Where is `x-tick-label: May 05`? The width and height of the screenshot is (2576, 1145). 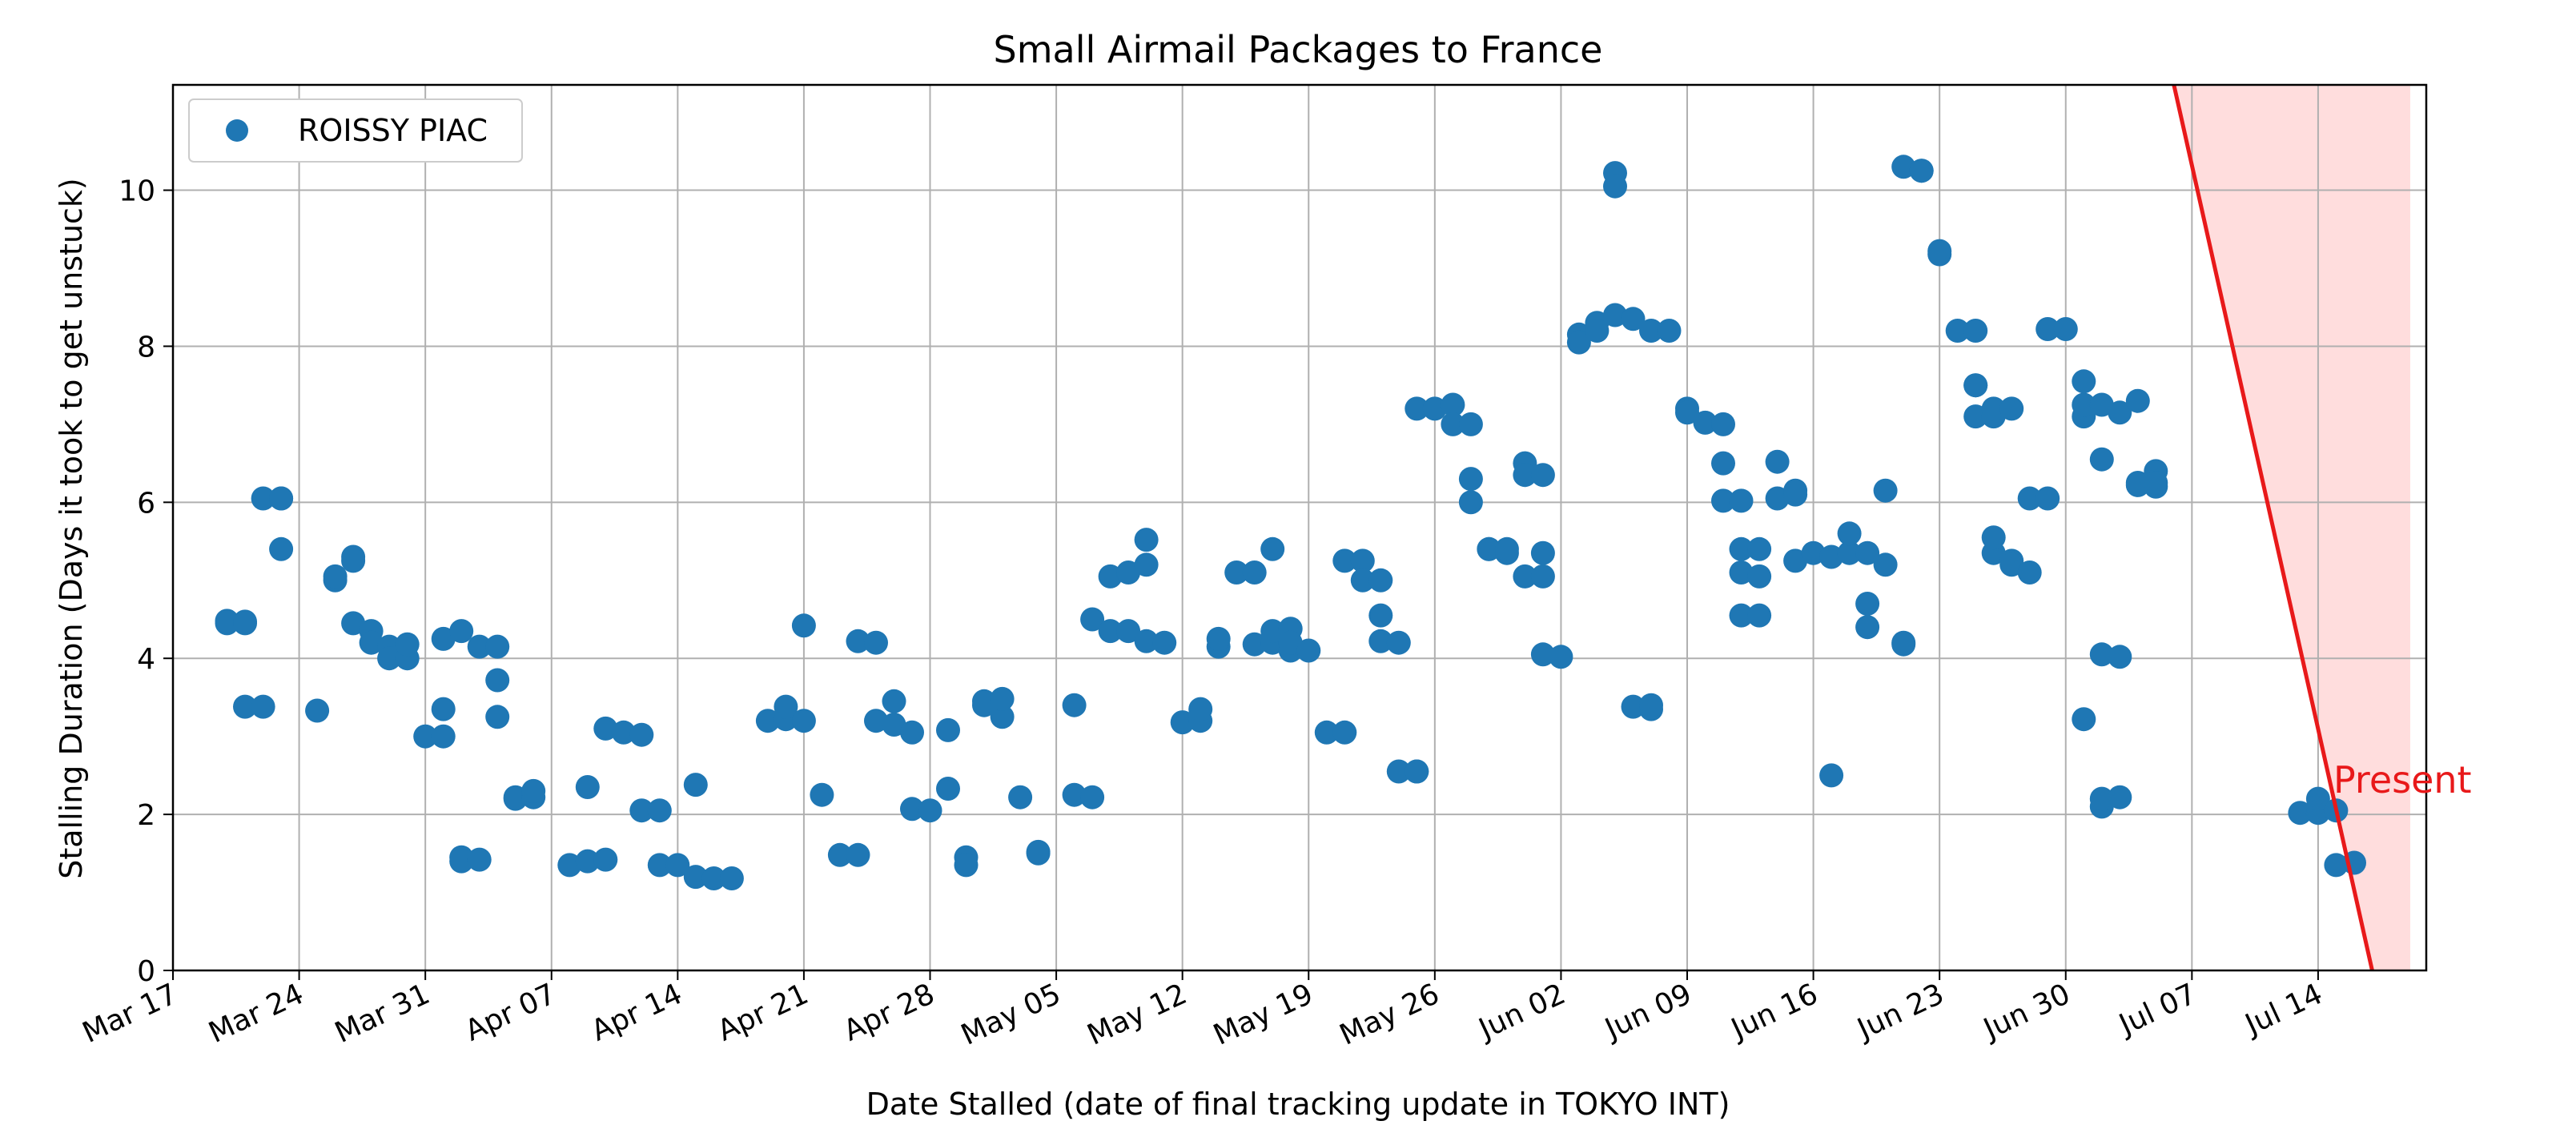
x-tick-label: May 05 is located at coordinates (1011, 1015).